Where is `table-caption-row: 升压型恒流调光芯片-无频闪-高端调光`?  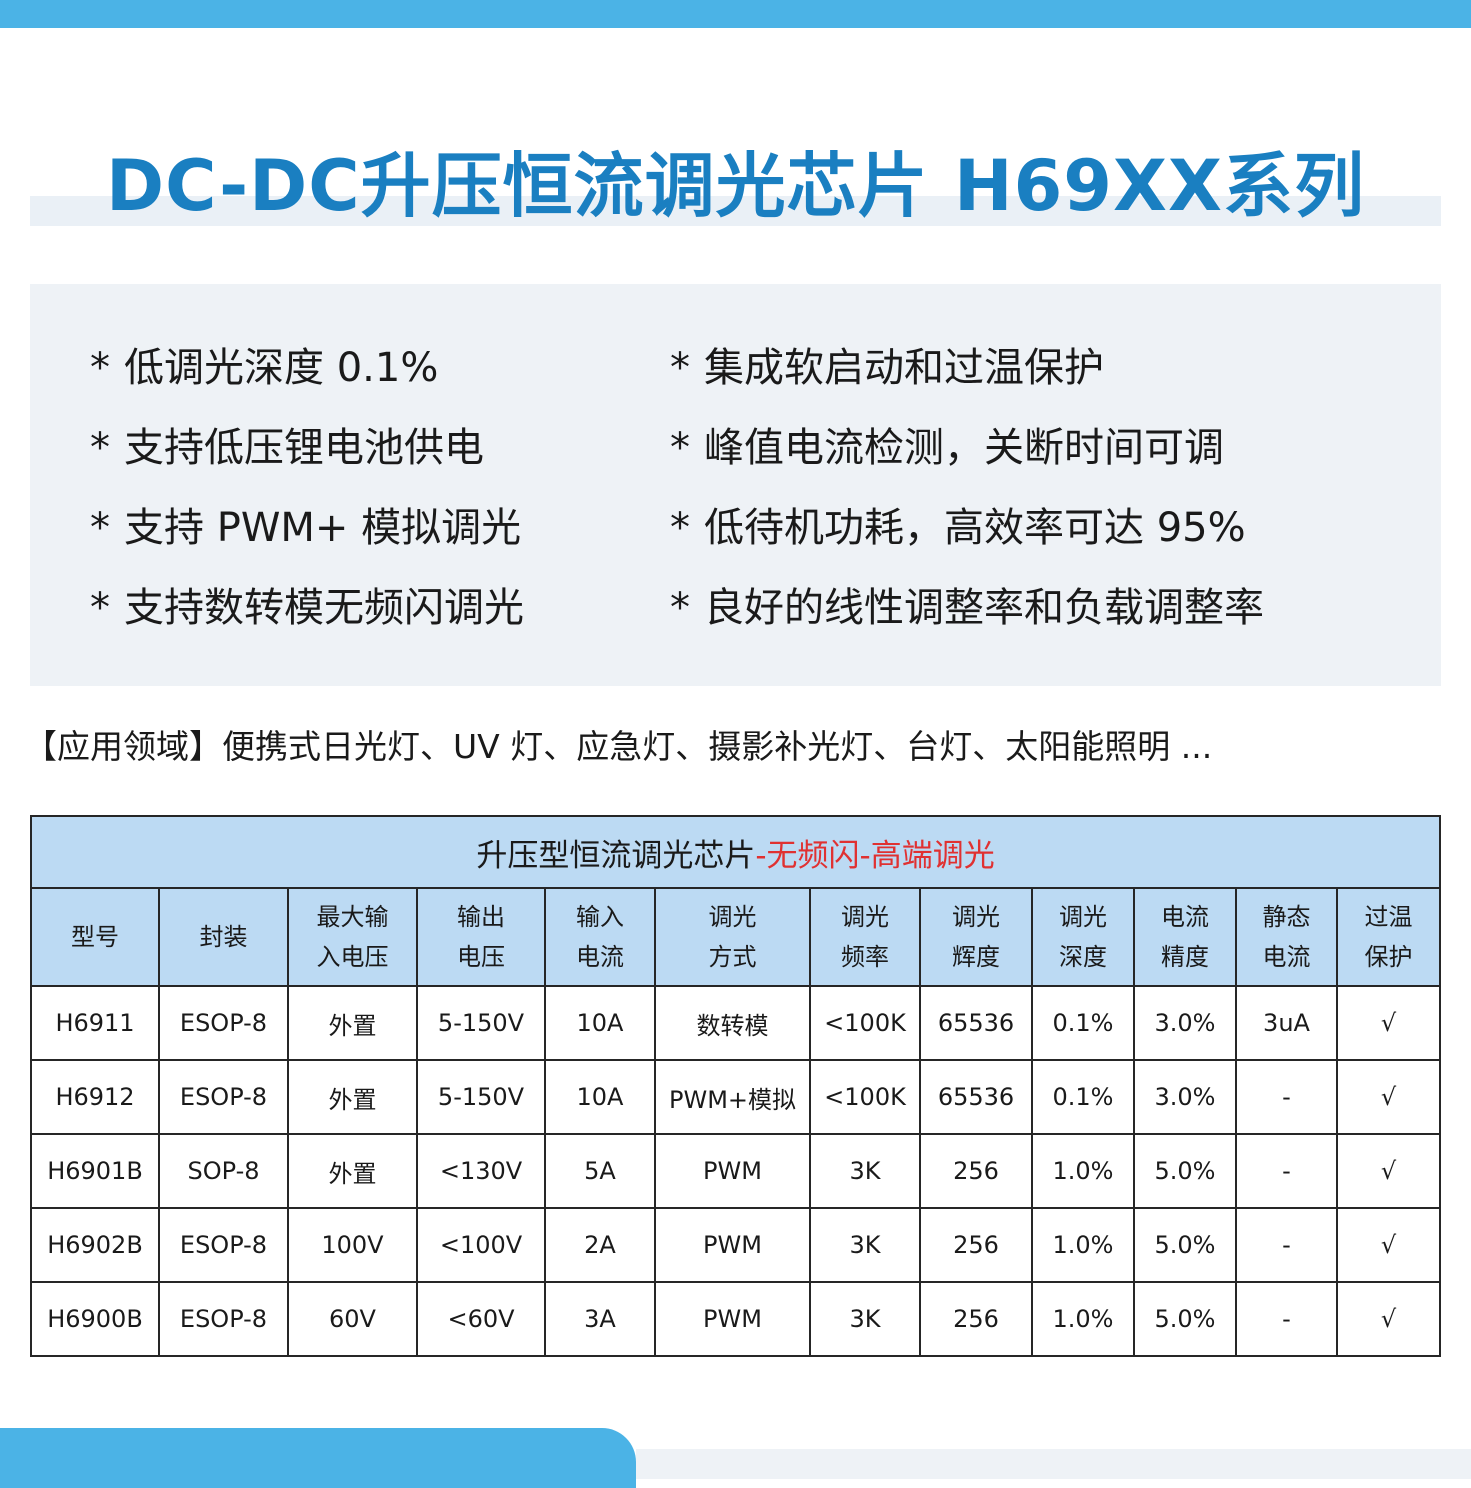
table-caption-row: 升压型恒流调光芯片-无频闪-高端调光 is located at coordinates (735, 852).